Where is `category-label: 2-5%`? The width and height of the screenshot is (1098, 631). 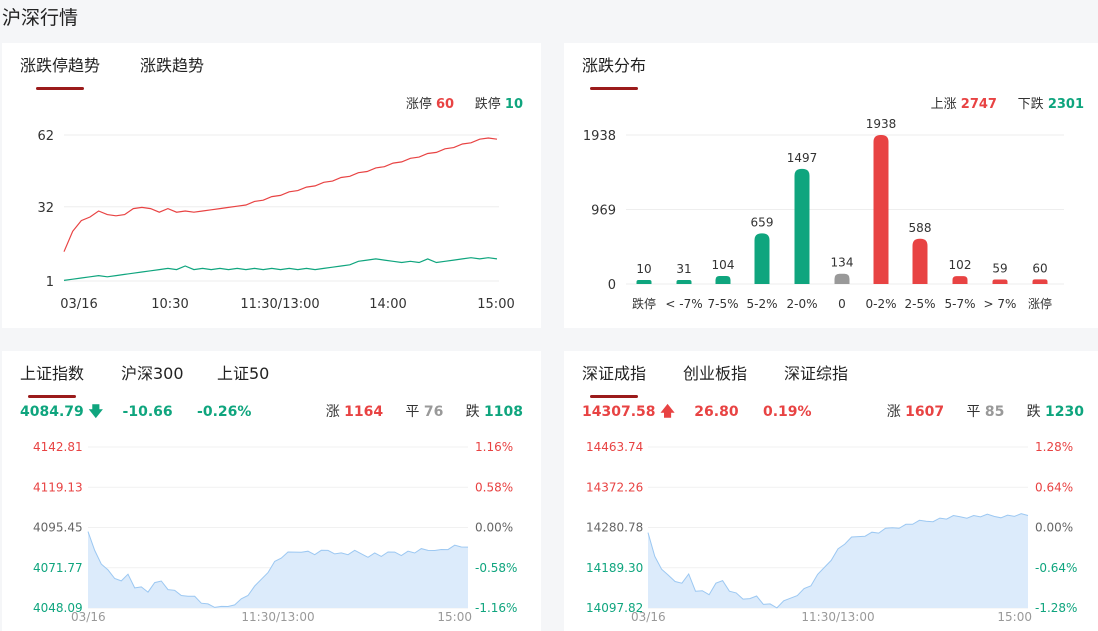 category-label: 2-5% is located at coordinates (919, 304).